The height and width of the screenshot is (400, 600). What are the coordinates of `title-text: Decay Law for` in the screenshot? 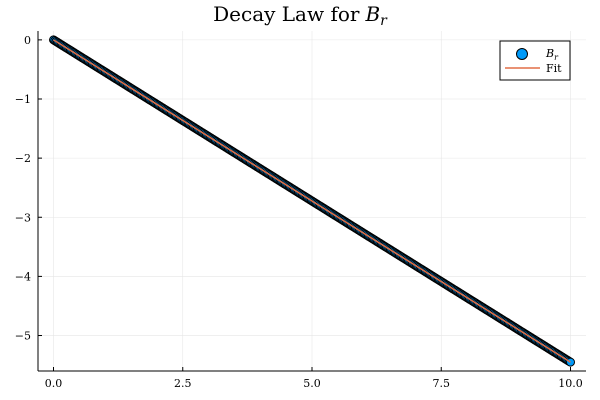 It's located at (286, 14).